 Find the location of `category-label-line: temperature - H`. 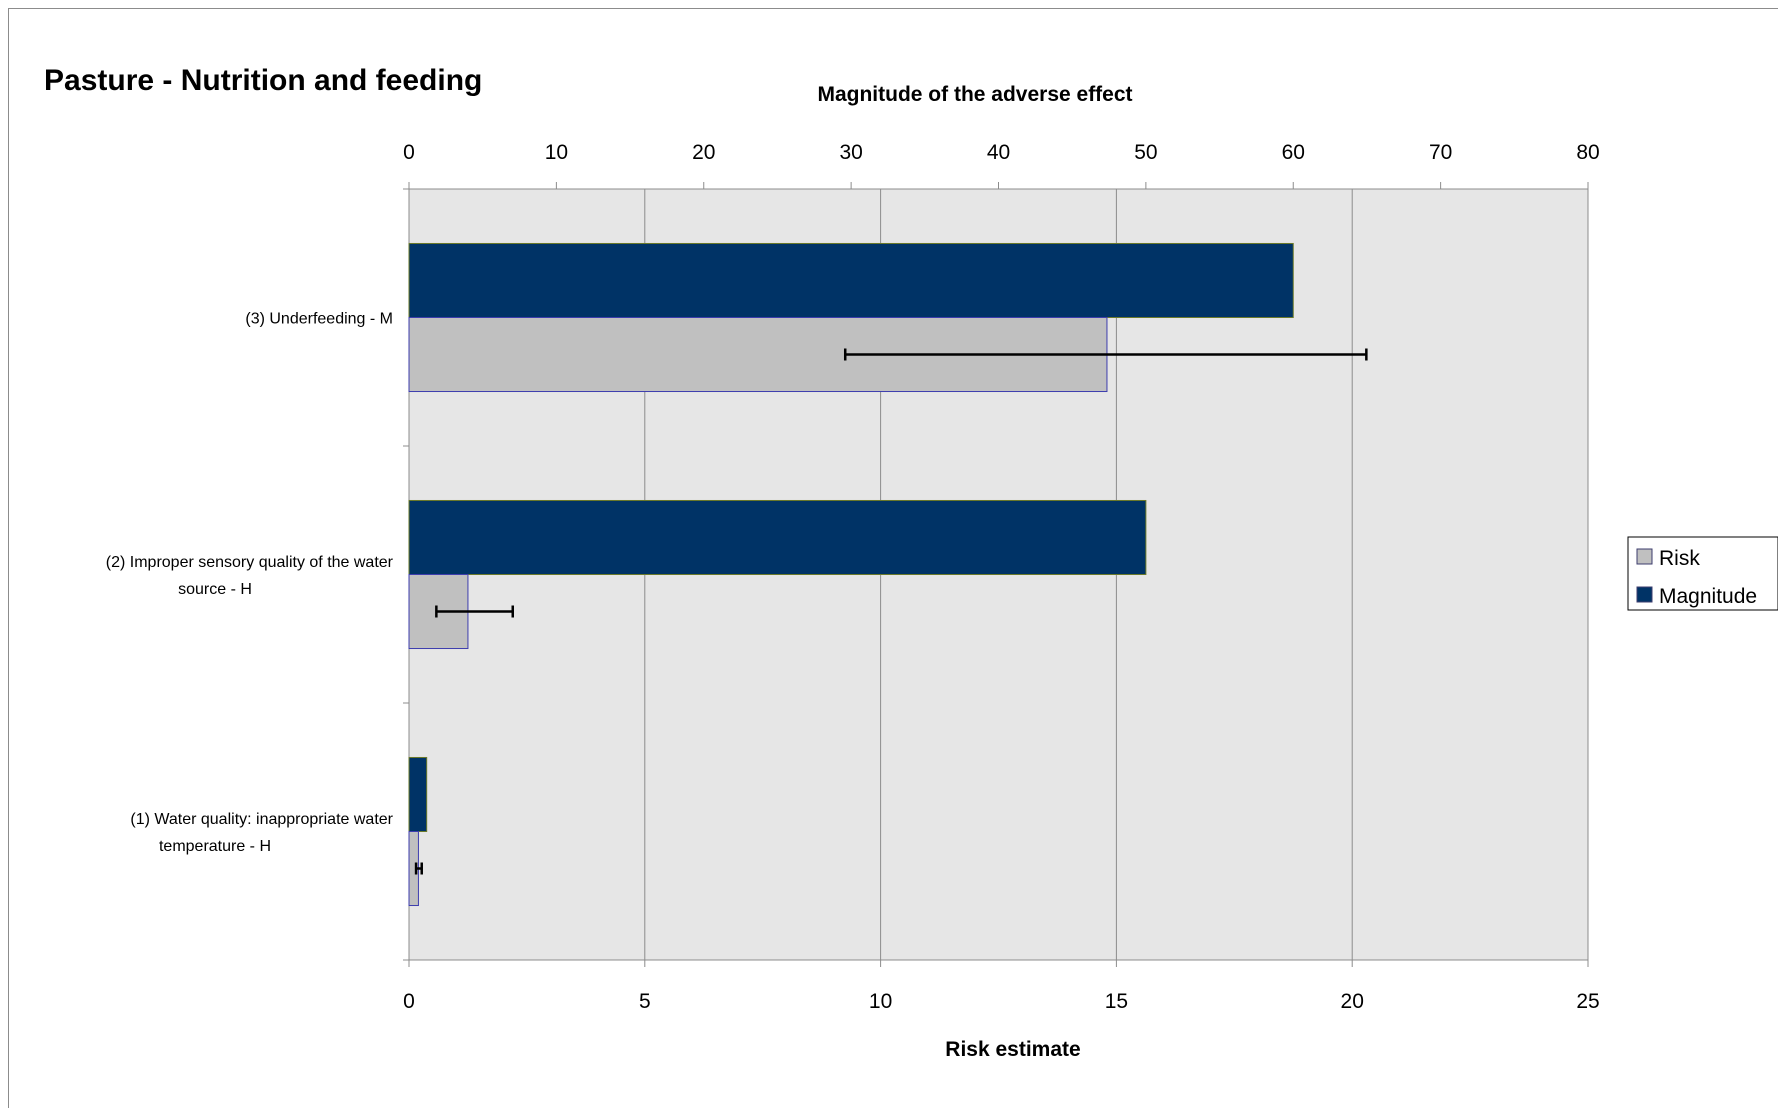

category-label-line: temperature - H is located at coordinates (215, 846).